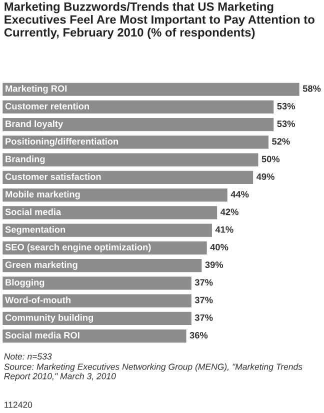 This screenshot has height=413, width=324. Describe the element at coordinates (35, 230) in the screenshot. I see `y-tick-label: Segmentation` at that location.